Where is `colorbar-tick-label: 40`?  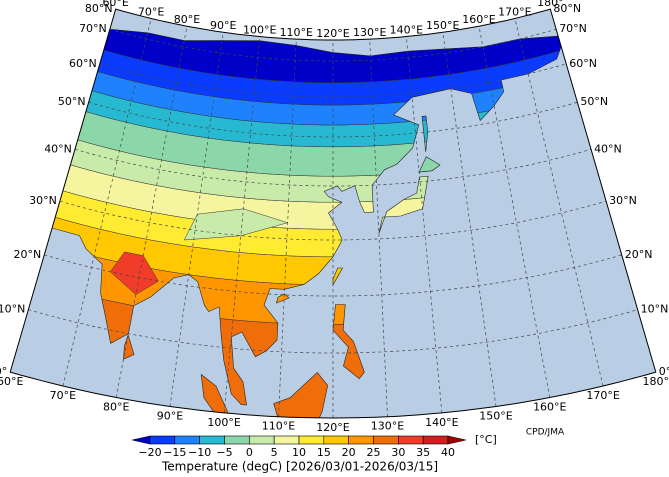 colorbar-tick-label: 40 is located at coordinates (448, 452).